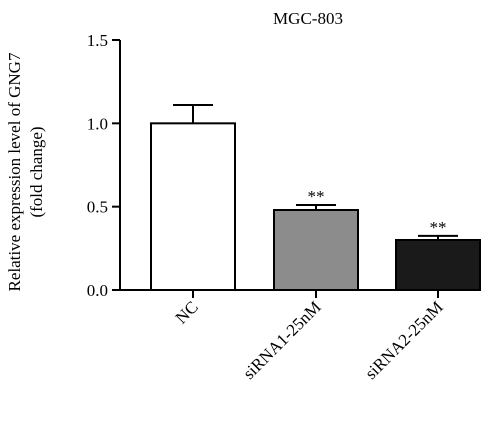 This screenshot has width=500, height=421. What do you see at coordinates (308, 18) in the screenshot?
I see `chart-title: MGC-803` at bounding box center [308, 18].